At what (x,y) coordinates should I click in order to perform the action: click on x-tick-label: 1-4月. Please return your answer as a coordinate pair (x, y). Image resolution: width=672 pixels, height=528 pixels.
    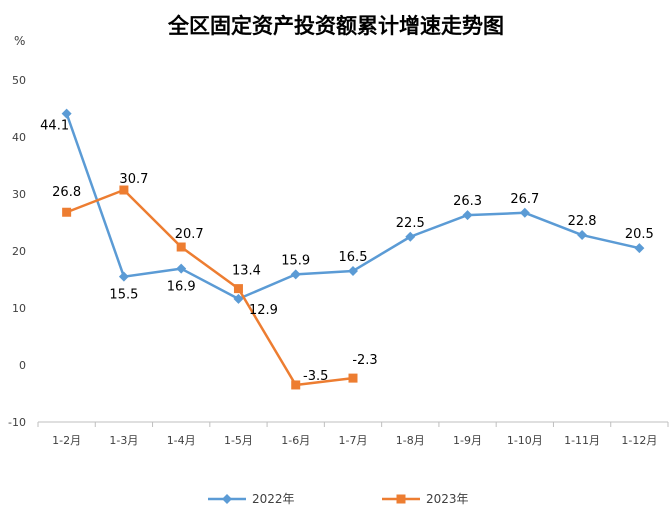
    Looking at the image, I should click on (181, 440).